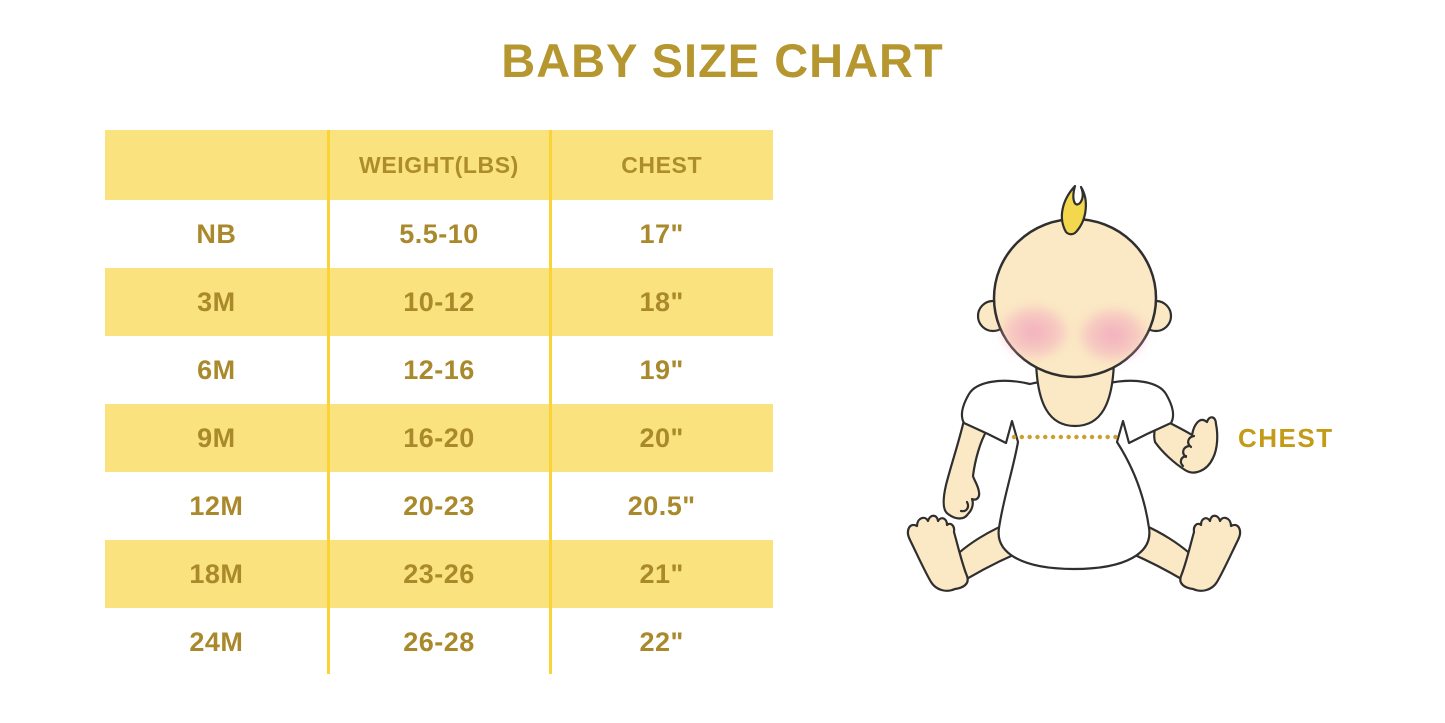 This screenshot has width=1445, height=723. What do you see at coordinates (1286, 438) in the screenshot?
I see `chest-measurement-label: CHEST` at bounding box center [1286, 438].